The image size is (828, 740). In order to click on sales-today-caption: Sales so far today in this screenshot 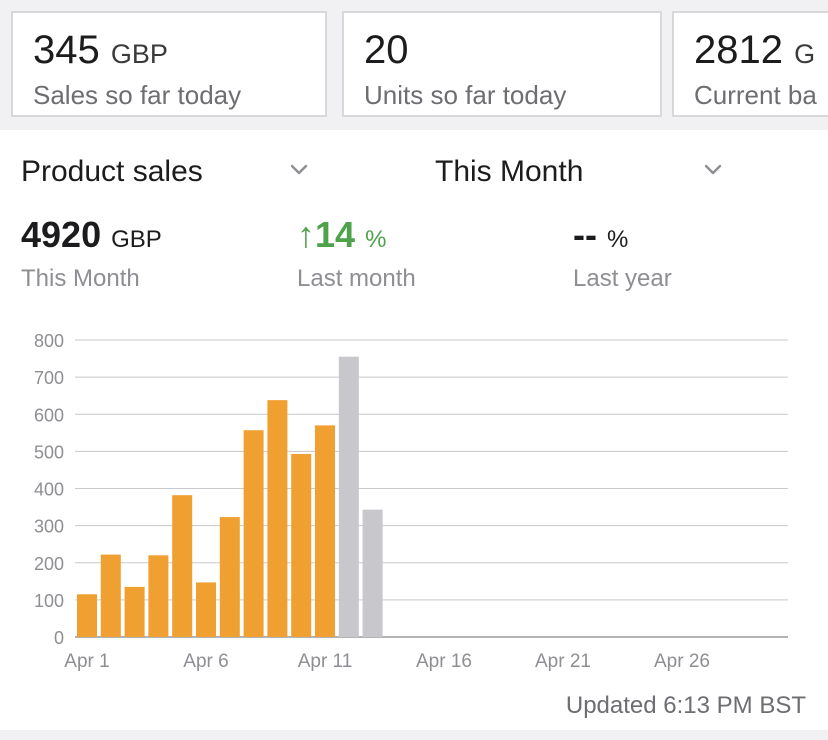, I will do `click(137, 95)`.